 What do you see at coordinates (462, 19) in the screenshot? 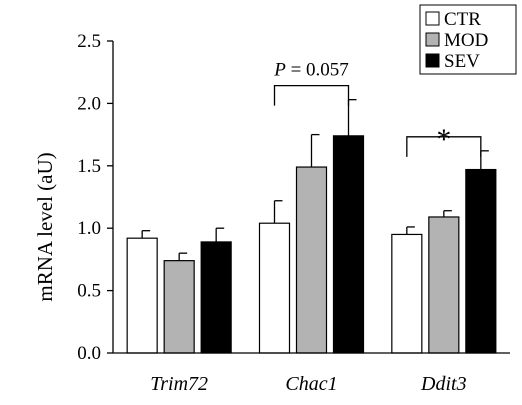
I see `legend-label-ctr: CTR` at bounding box center [462, 19].